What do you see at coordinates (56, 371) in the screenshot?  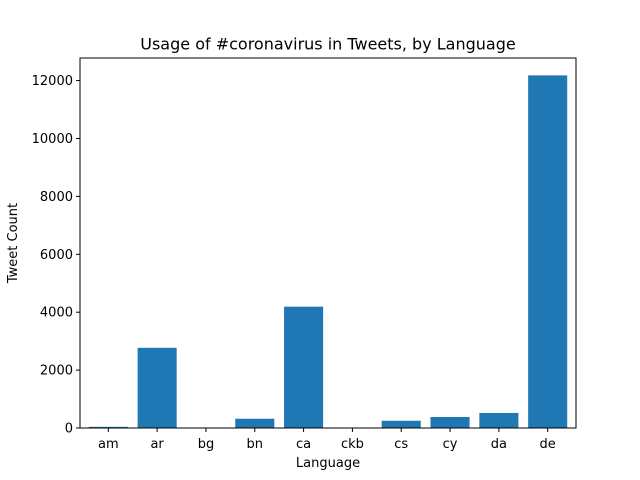 I see `y-tick-label: 2000` at bounding box center [56, 371].